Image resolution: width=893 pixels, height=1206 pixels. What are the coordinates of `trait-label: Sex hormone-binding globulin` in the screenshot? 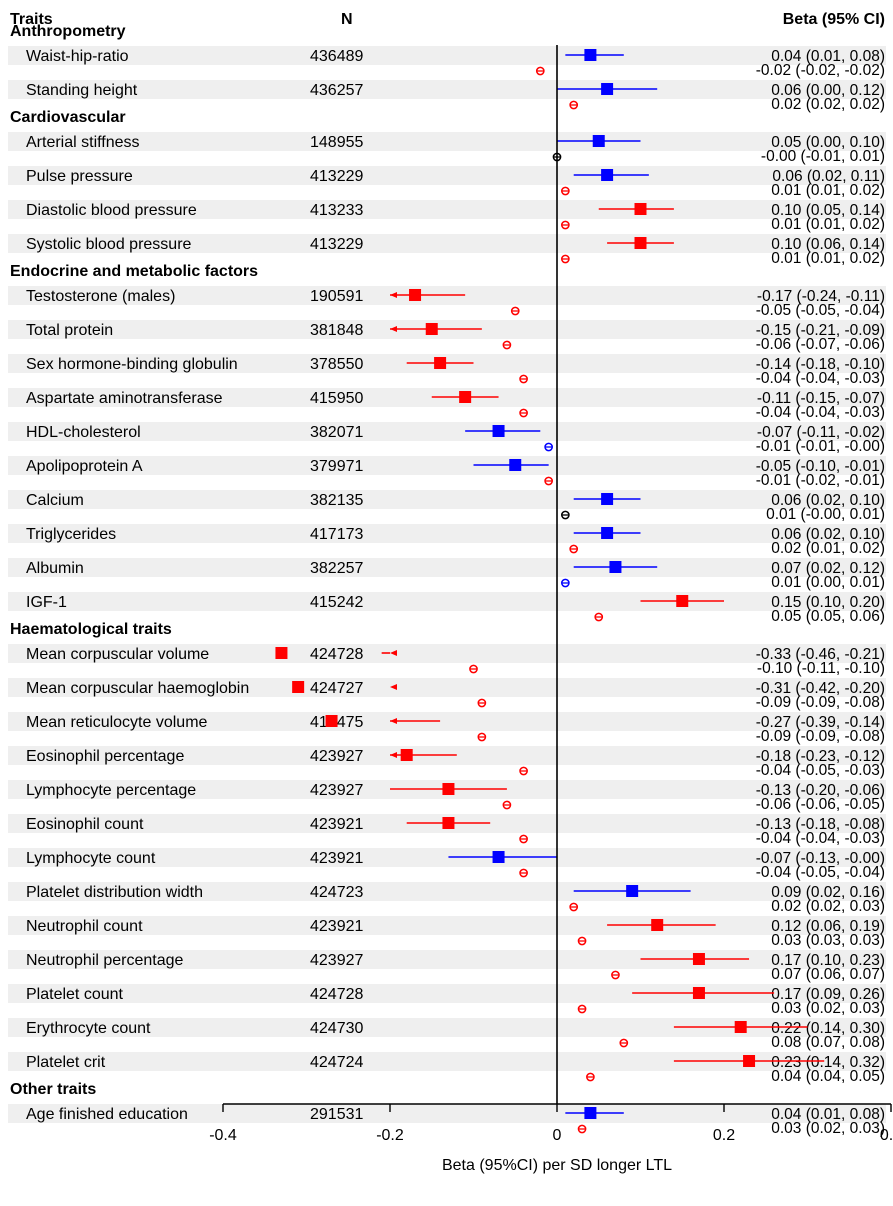 It's located at (132, 364).